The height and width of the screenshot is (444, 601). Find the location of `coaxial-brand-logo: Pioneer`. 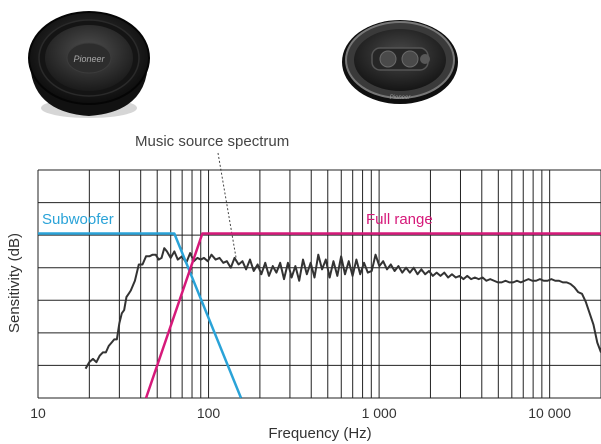

coaxial-brand-logo: Pioneer is located at coordinates (401, 98).